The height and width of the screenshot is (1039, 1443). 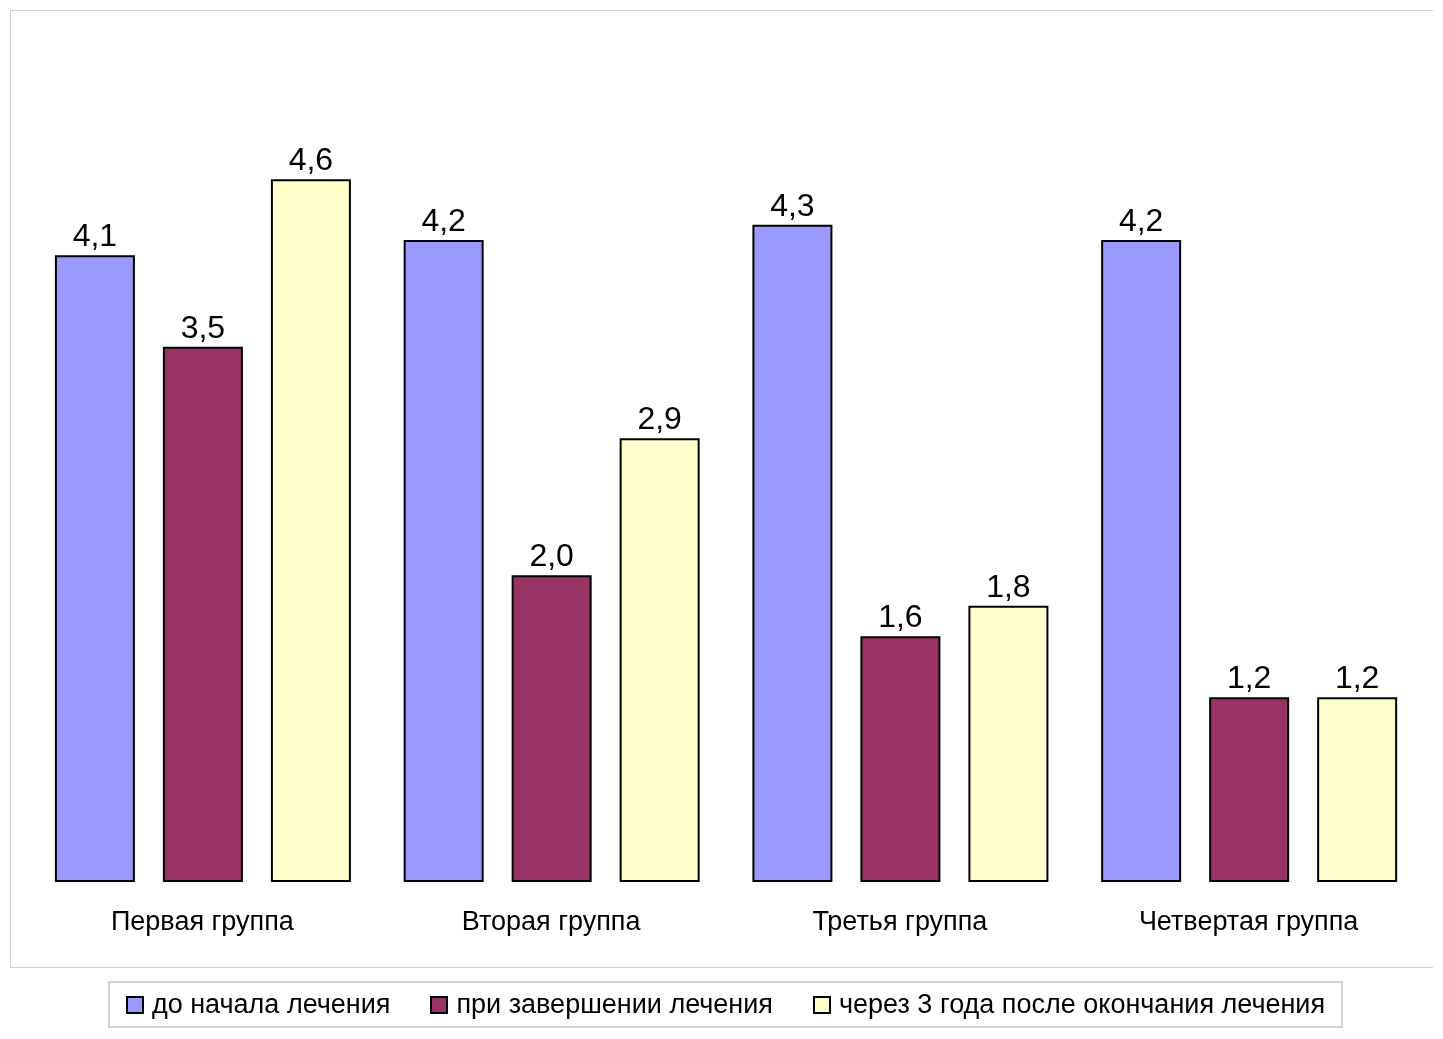 I want to click on data-label: 2,9, so click(x=659, y=418).